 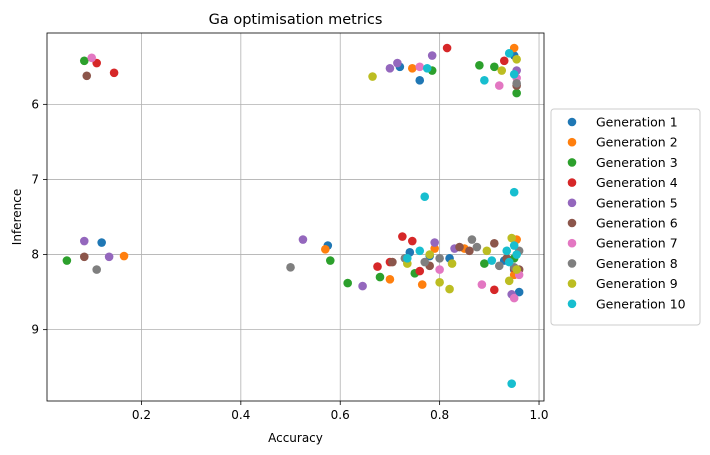 What do you see at coordinates (637, 263) in the screenshot?
I see `legend-label: Generation 8` at bounding box center [637, 263].